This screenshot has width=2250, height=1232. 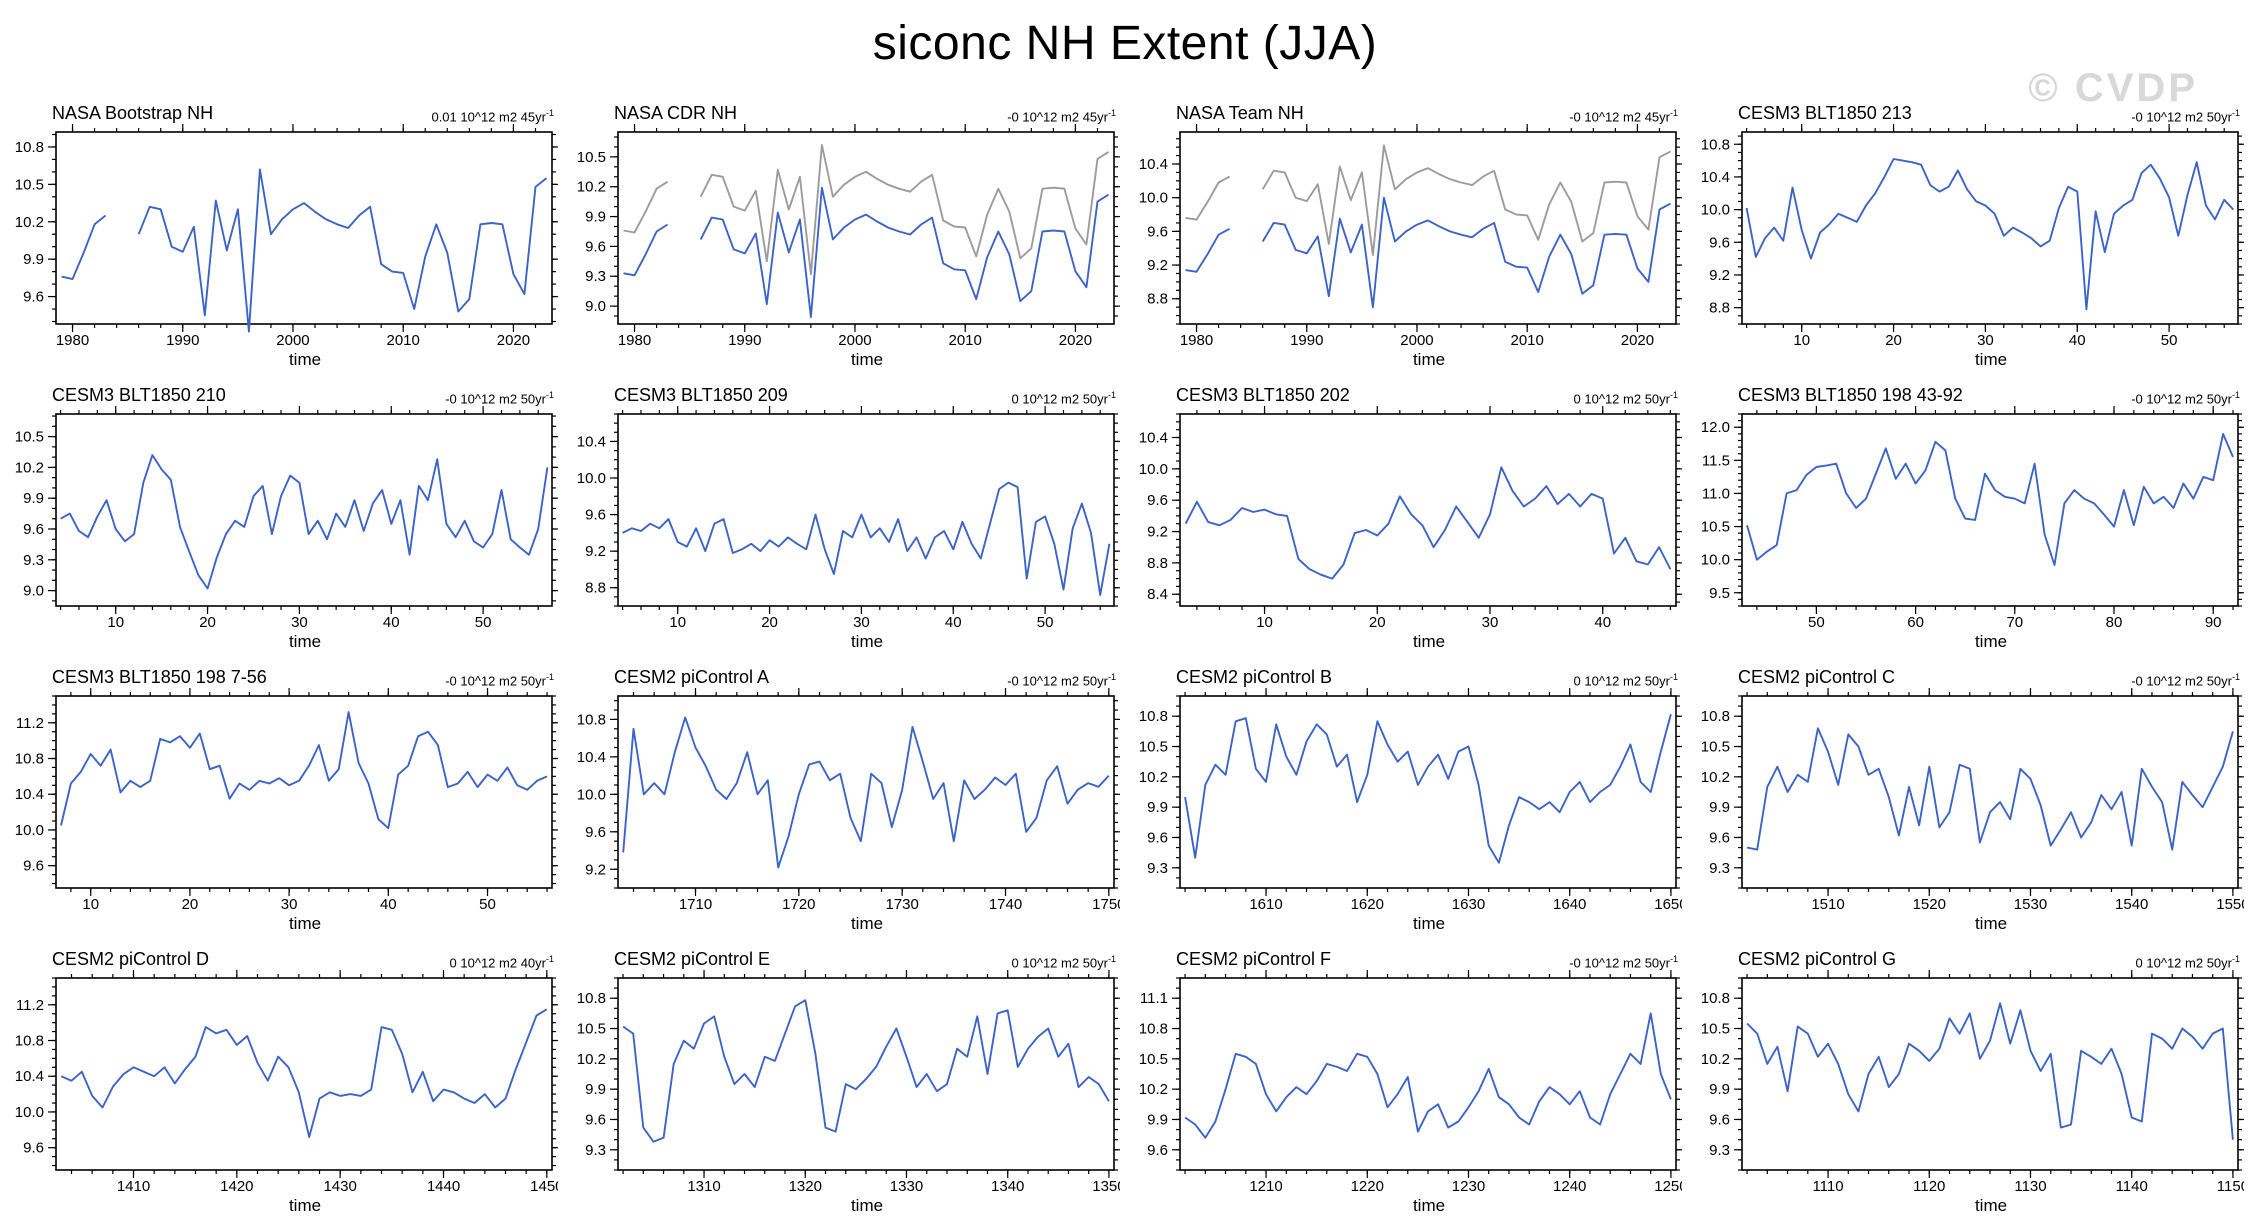 What do you see at coordinates (1972, 236) in the screenshot?
I see `chart-svg: 10 20 30 40 50 10.8 10.4 10.0 9.6 9.2 8.8` at bounding box center [1972, 236].